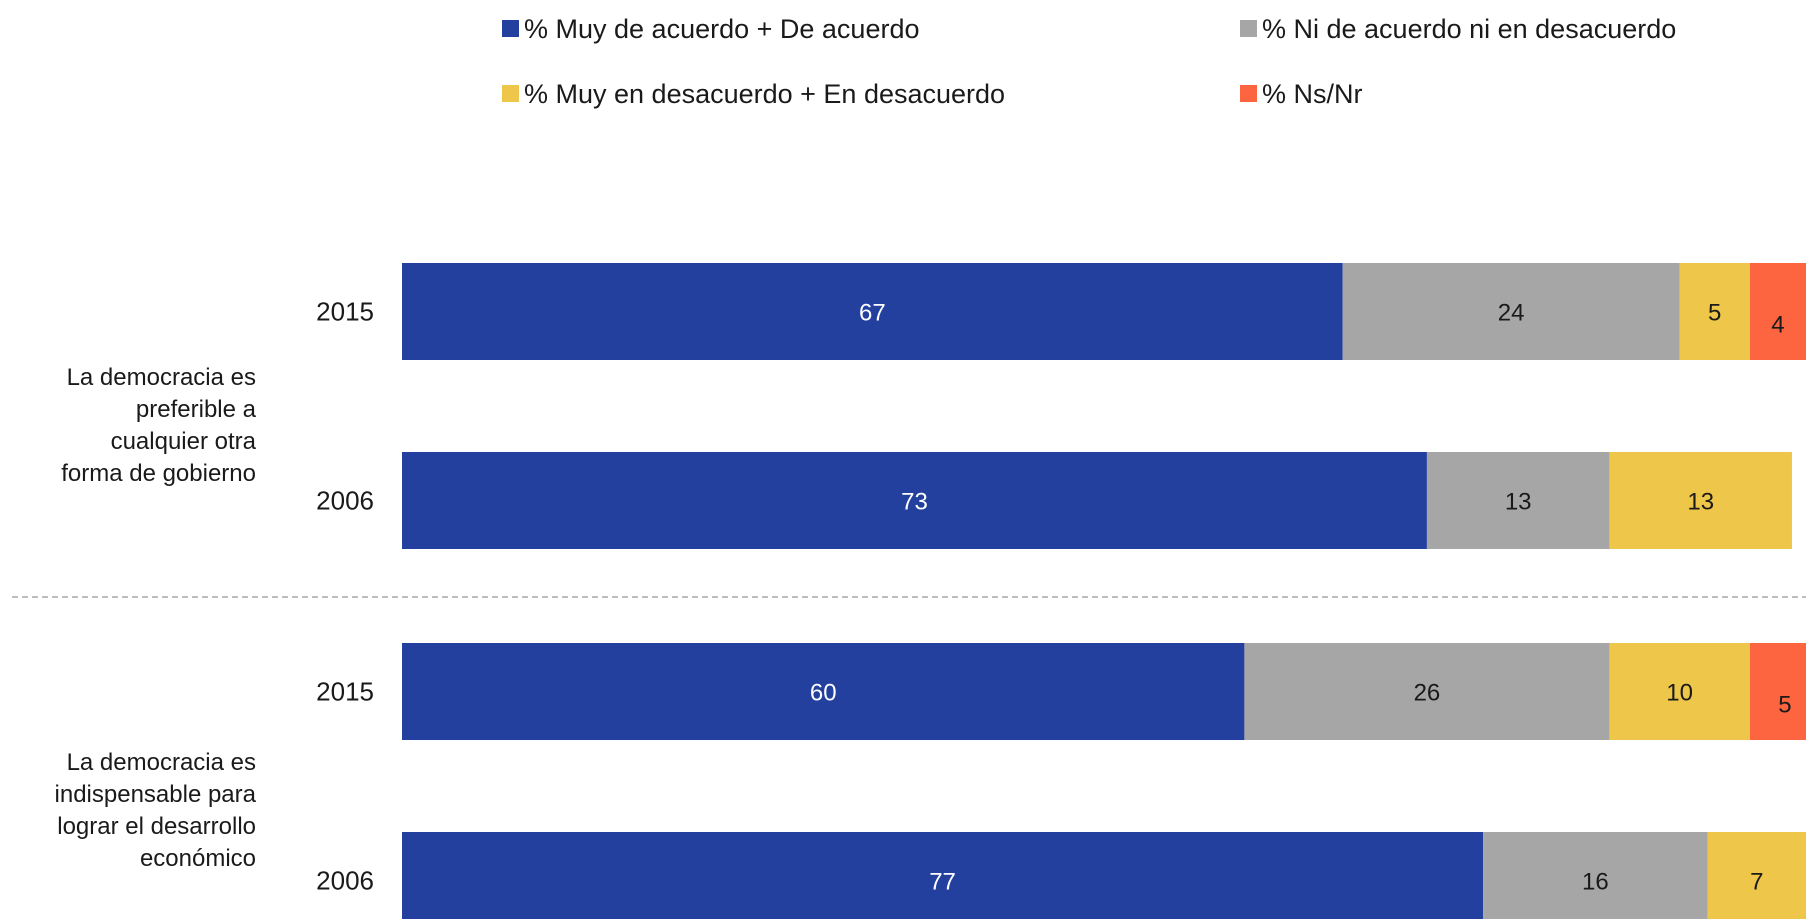  Describe the element at coordinates (196, 409) in the screenshot. I see `category-label-line: preferible a` at that location.